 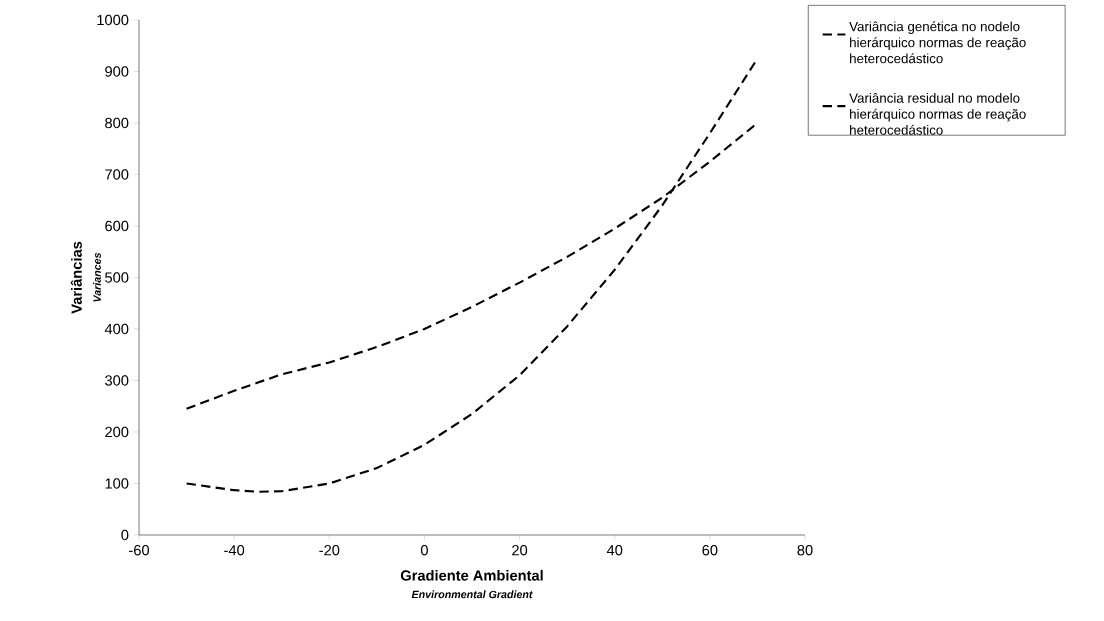 I want to click on y-tick-label: 600, so click(x=117, y=226).